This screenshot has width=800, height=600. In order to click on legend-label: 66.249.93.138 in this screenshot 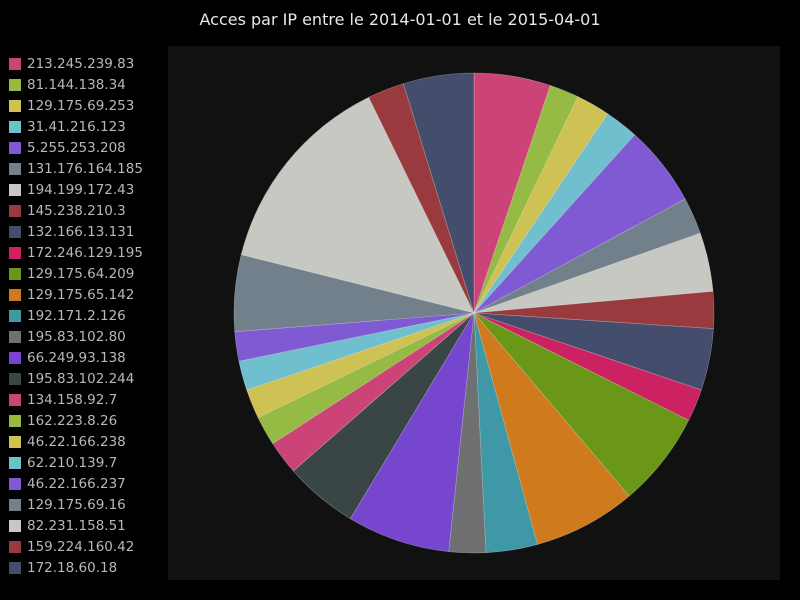, I will do `click(76, 357)`.